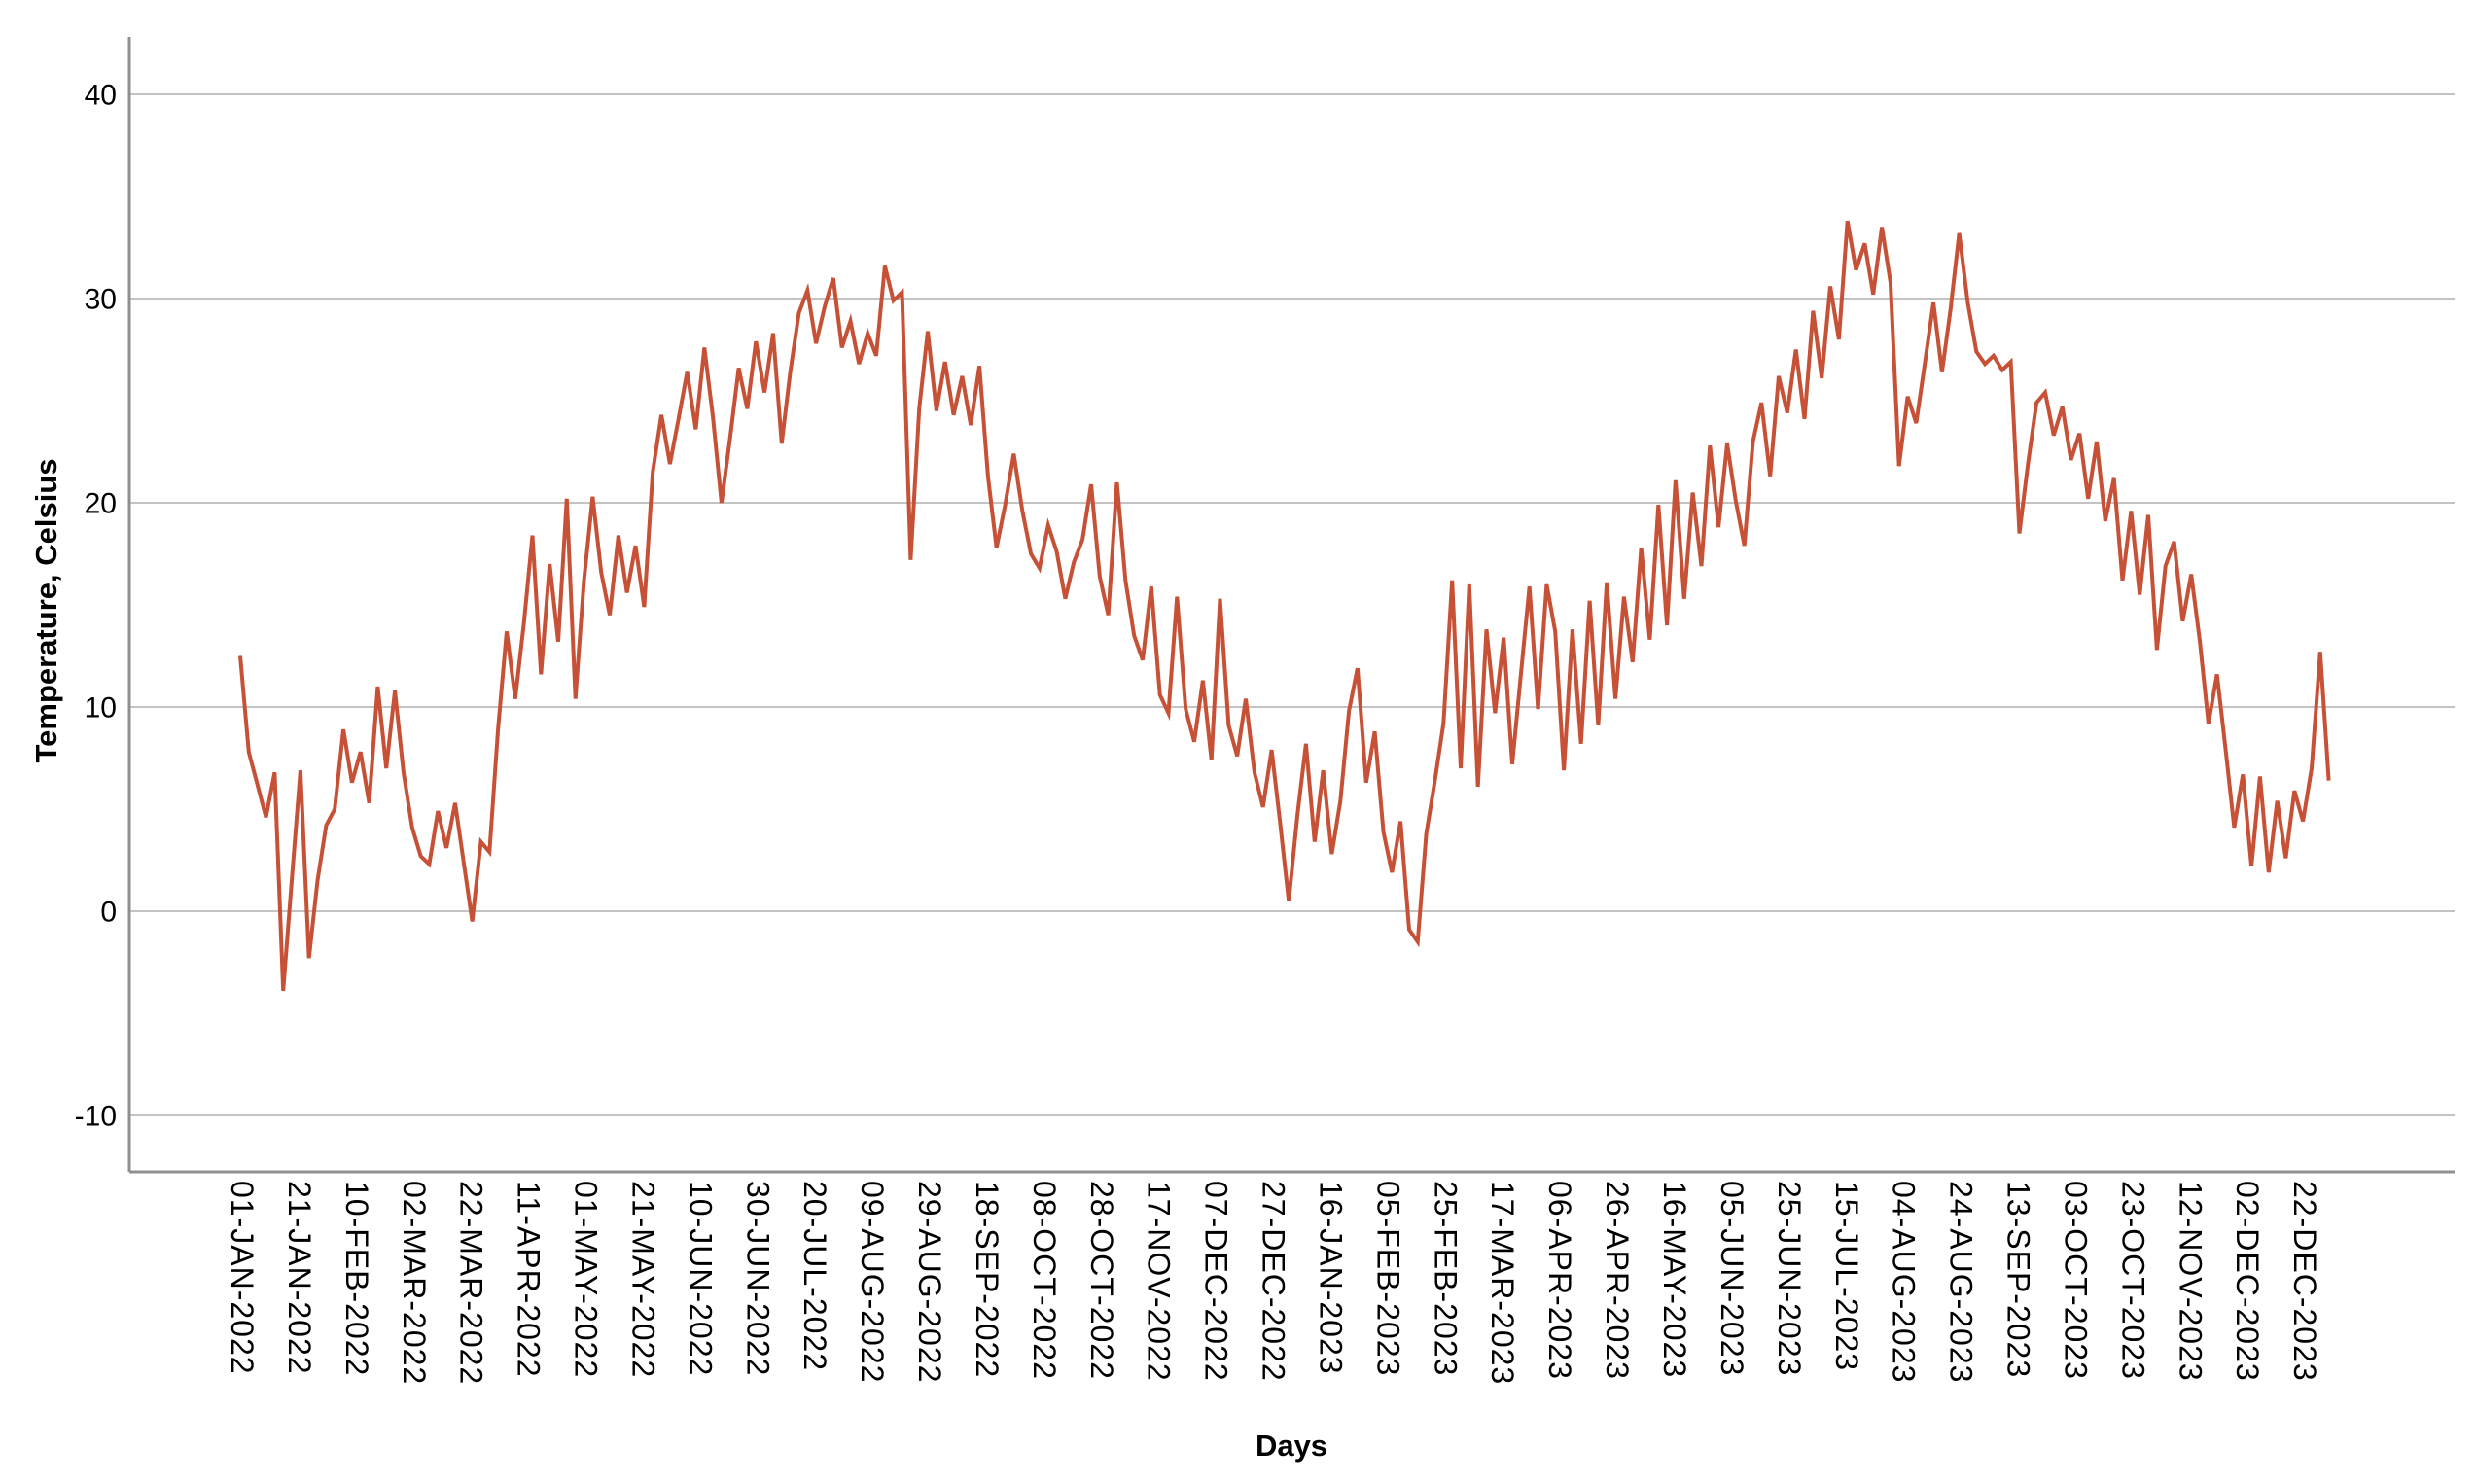  Describe the element at coordinates (1101, 1281) in the screenshot. I see `x-axis-tick-label: 28-OCT-2022` at that location.